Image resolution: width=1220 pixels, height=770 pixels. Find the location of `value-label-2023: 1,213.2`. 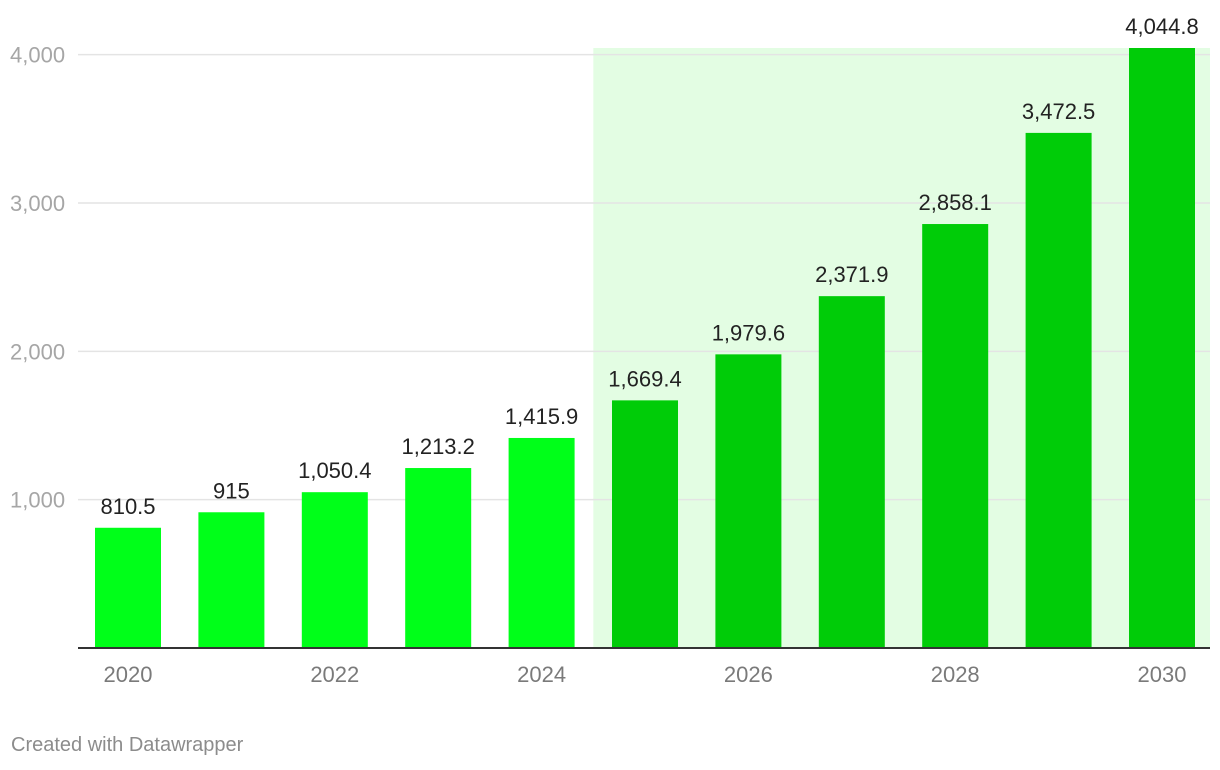

value-label-2023: 1,213.2 is located at coordinates (437, 446).